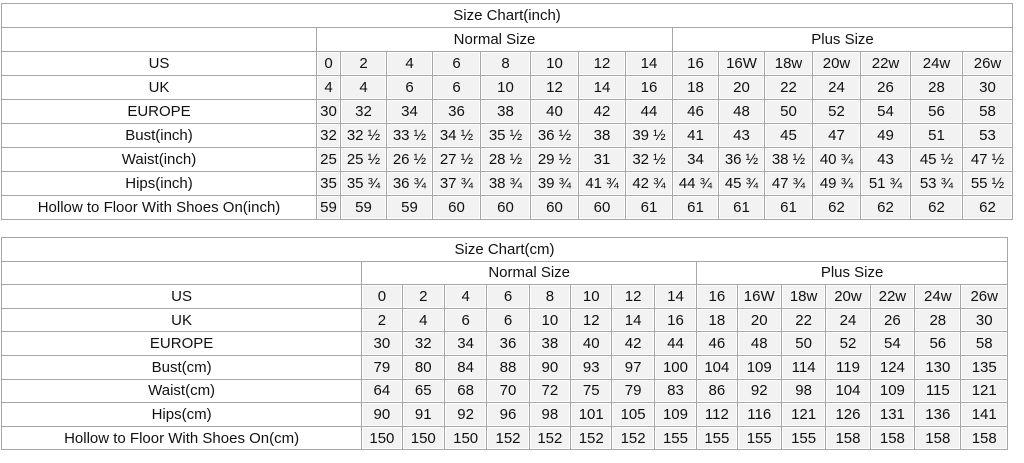 The height and width of the screenshot is (463, 1024). Describe the element at coordinates (741, 183) in the screenshot. I see `size-cell: 45 ¾` at that location.